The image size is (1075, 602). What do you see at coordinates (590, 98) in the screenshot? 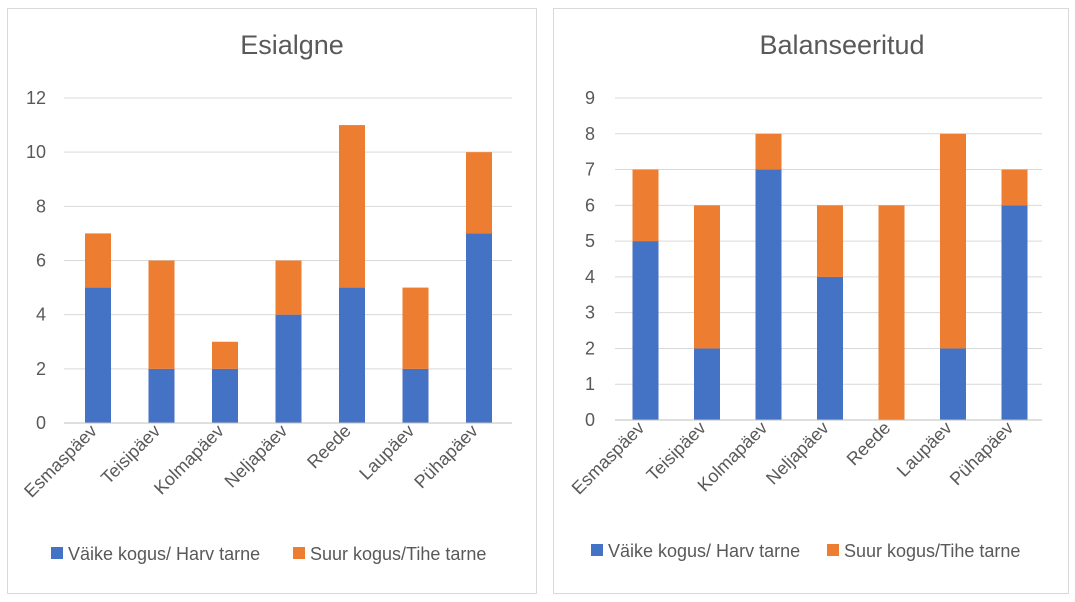
I see `y-tick-label: 9` at bounding box center [590, 98].